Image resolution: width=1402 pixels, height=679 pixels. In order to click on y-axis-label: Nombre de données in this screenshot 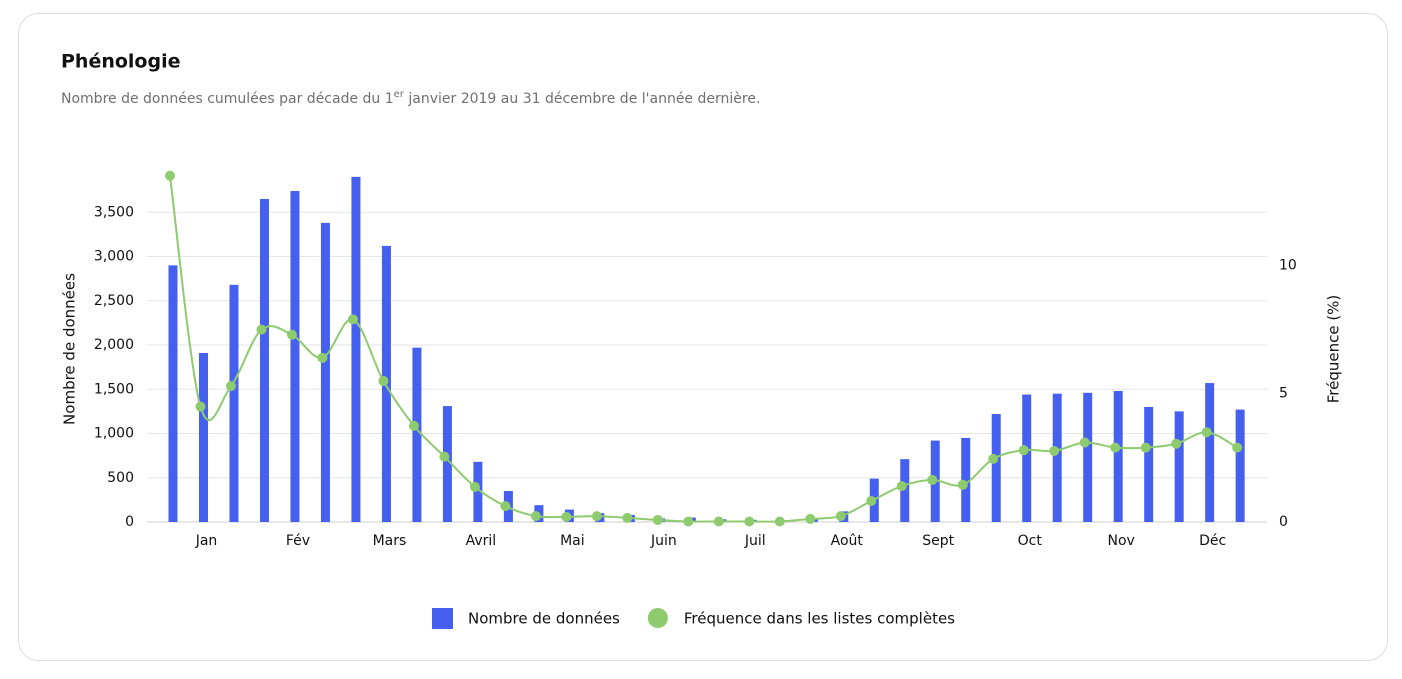, I will do `click(70, 349)`.